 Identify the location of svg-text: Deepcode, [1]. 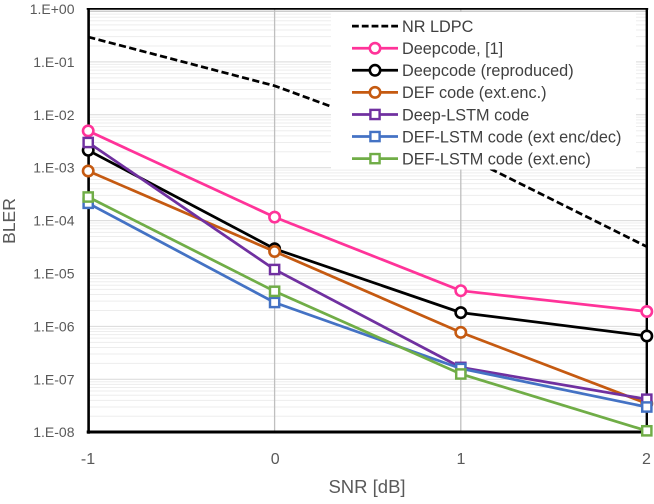
(452, 49).